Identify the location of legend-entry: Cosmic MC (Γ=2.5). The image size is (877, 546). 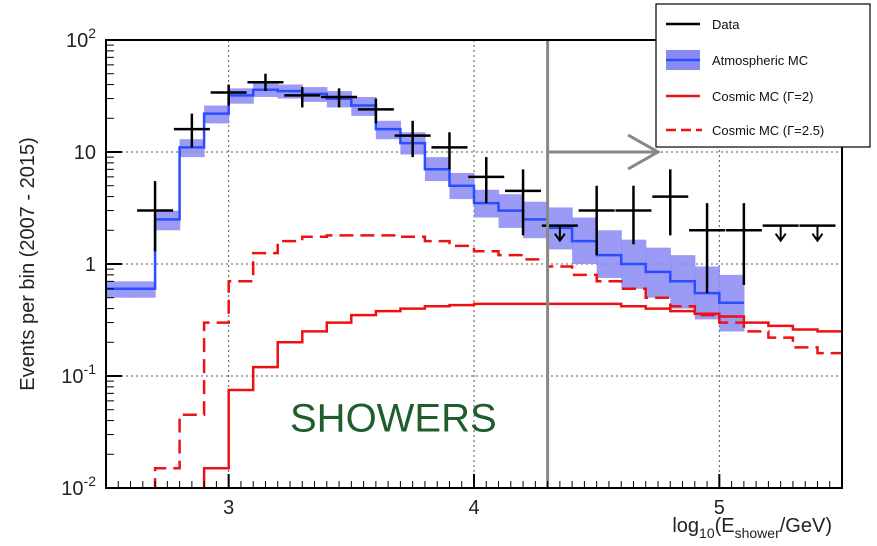
(745, 130).